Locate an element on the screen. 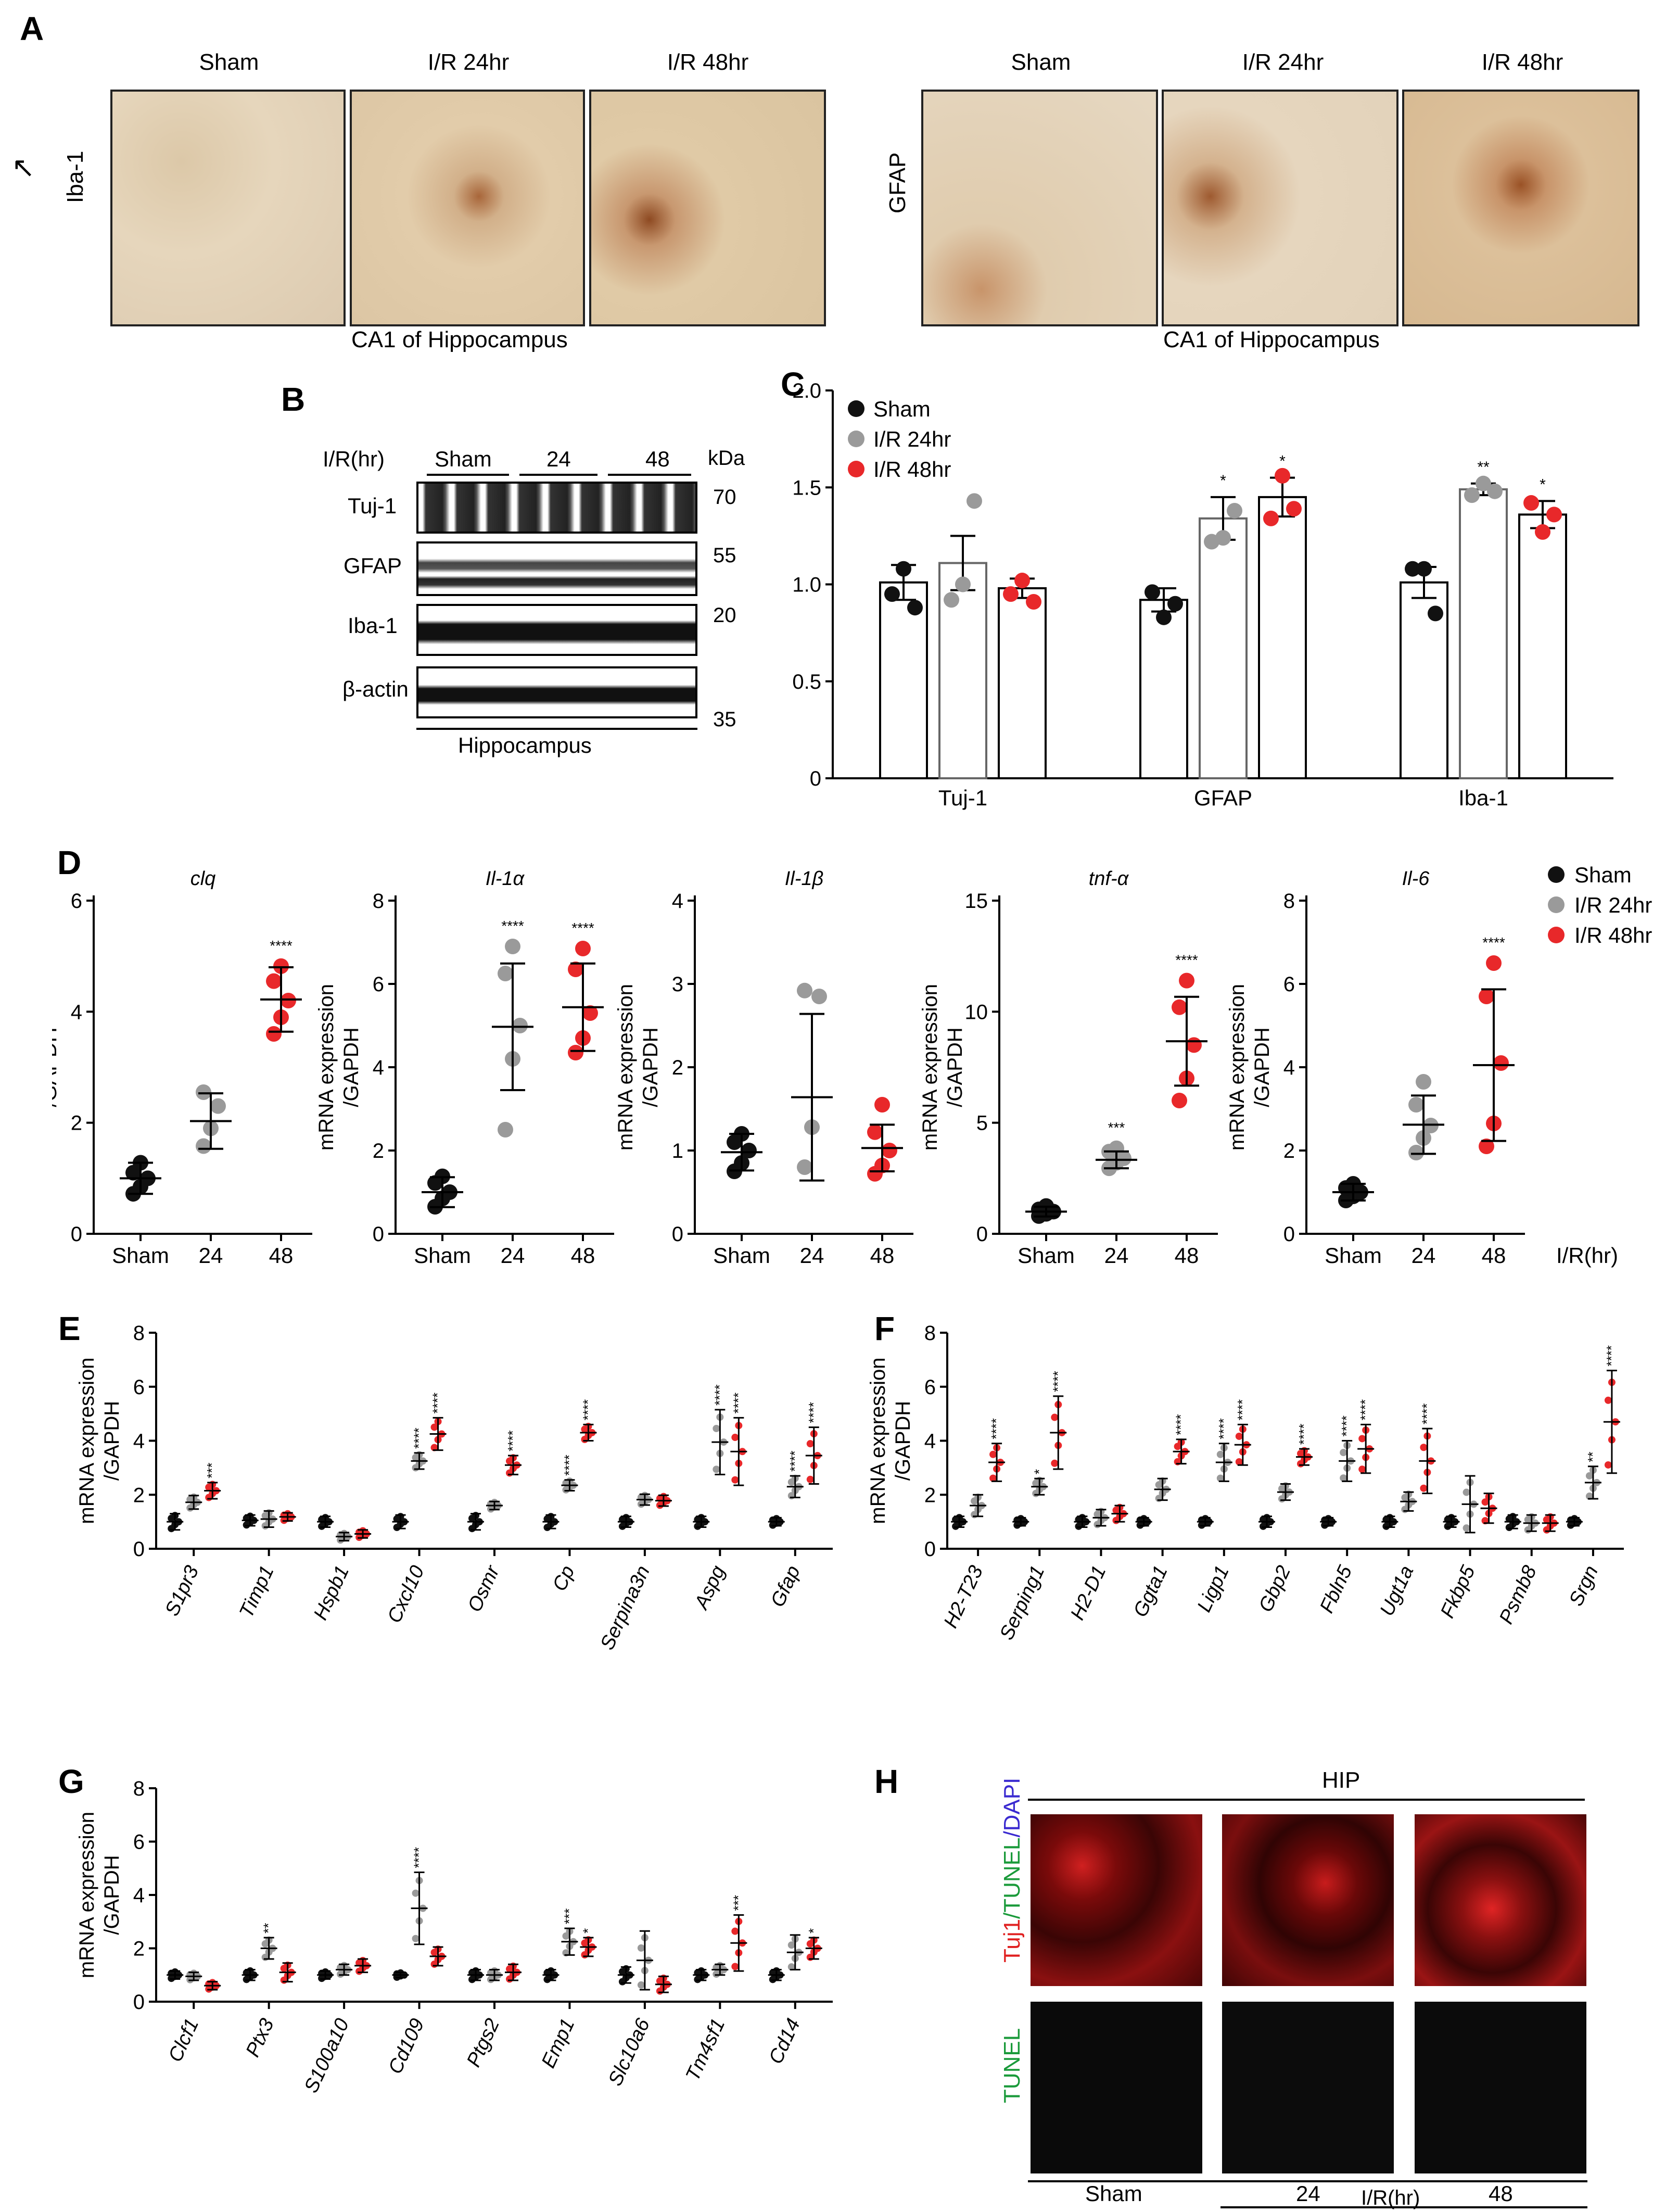 This screenshot has width=1653, height=2212. label-tunel: TUNEL is located at coordinates (1012, 1875).